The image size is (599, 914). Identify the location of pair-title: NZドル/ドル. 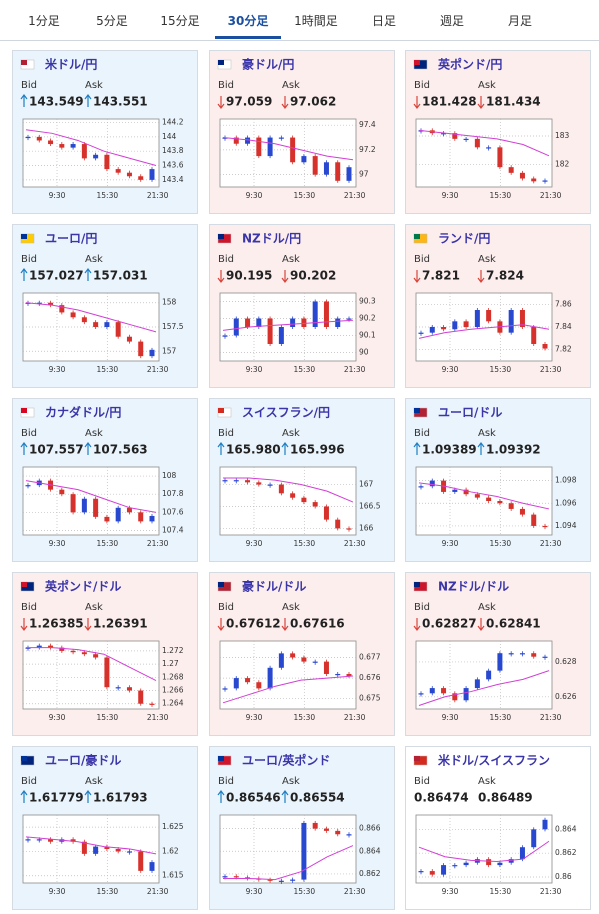
(473, 587).